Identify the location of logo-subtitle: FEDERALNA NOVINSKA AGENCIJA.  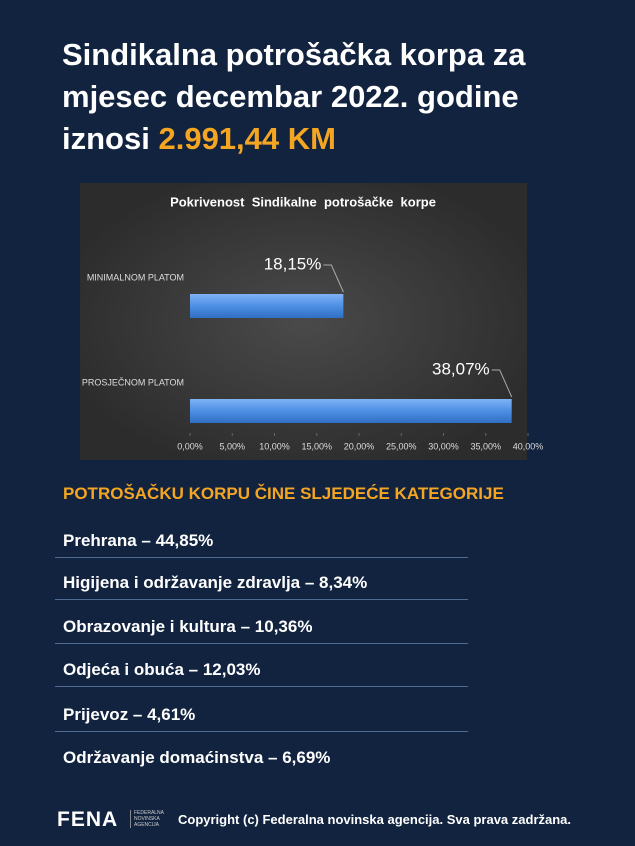
(147, 819).